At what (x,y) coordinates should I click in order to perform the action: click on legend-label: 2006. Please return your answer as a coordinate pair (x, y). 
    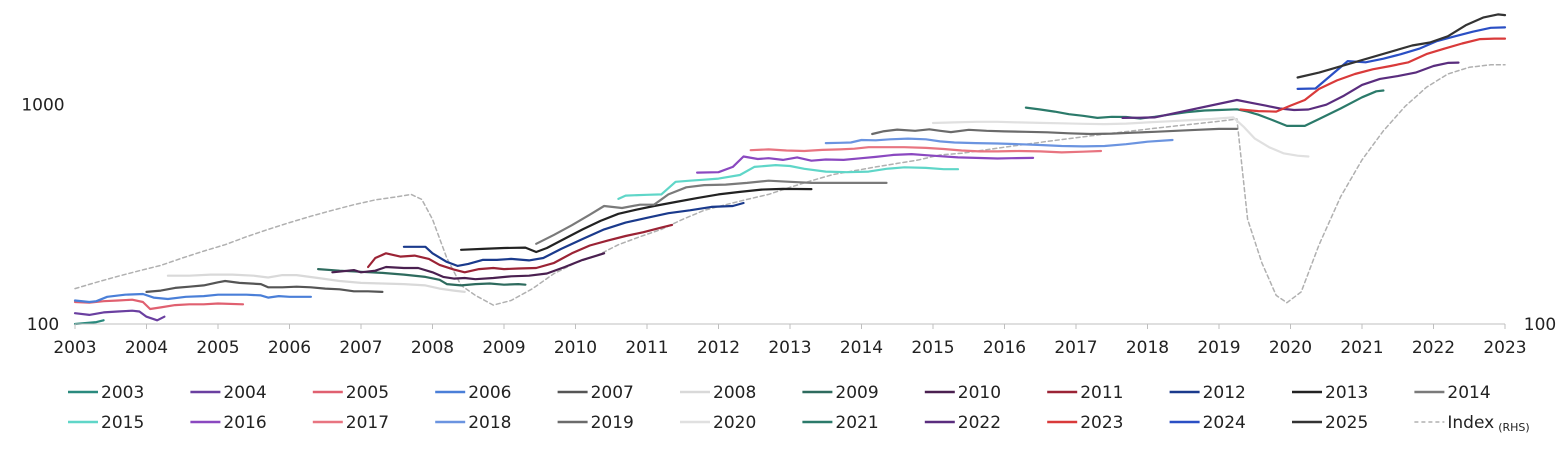
    Looking at the image, I should click on (489, 393).